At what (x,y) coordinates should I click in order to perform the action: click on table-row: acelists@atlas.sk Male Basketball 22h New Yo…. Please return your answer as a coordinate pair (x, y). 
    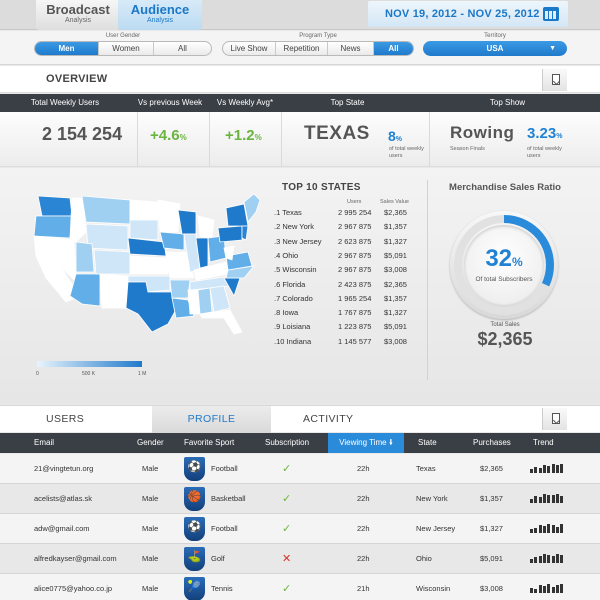
    Looking at the image, I should click on (300, 499).